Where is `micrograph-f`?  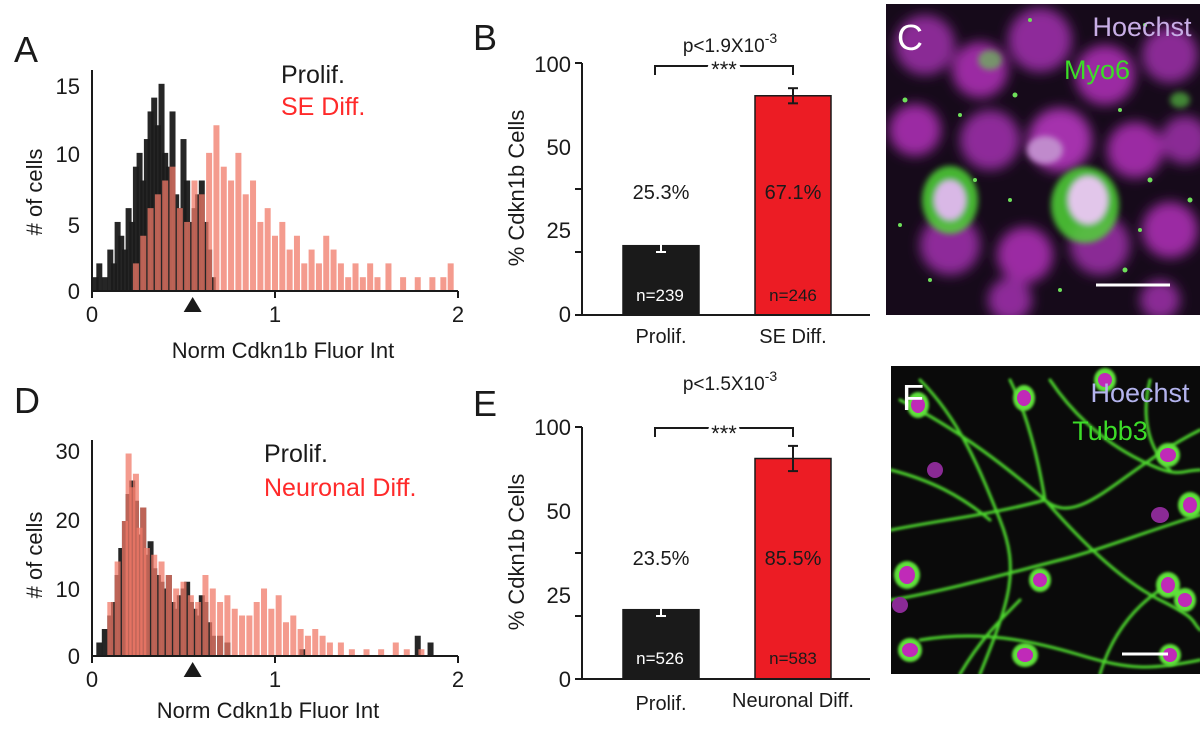
micrograph-f is located at coordinates (1045, 520).